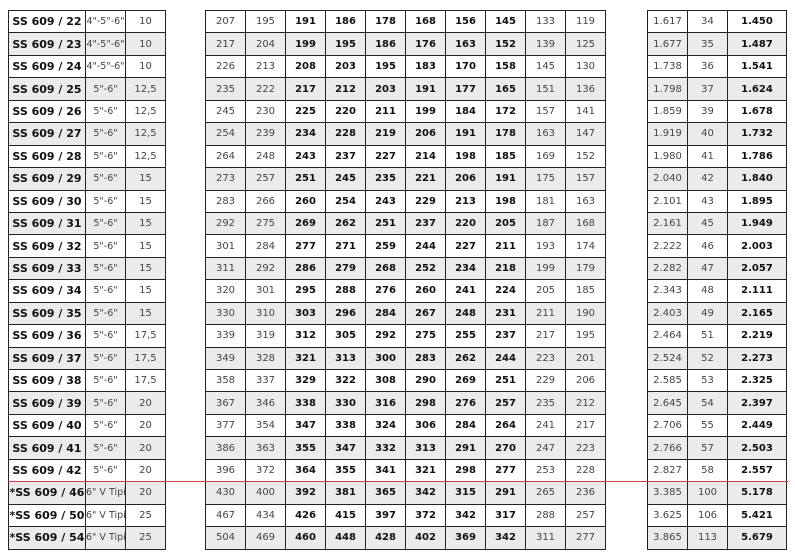 This screenshot has height=558, width=795. I want to click on flow-cell: 152, so click(505, 44).